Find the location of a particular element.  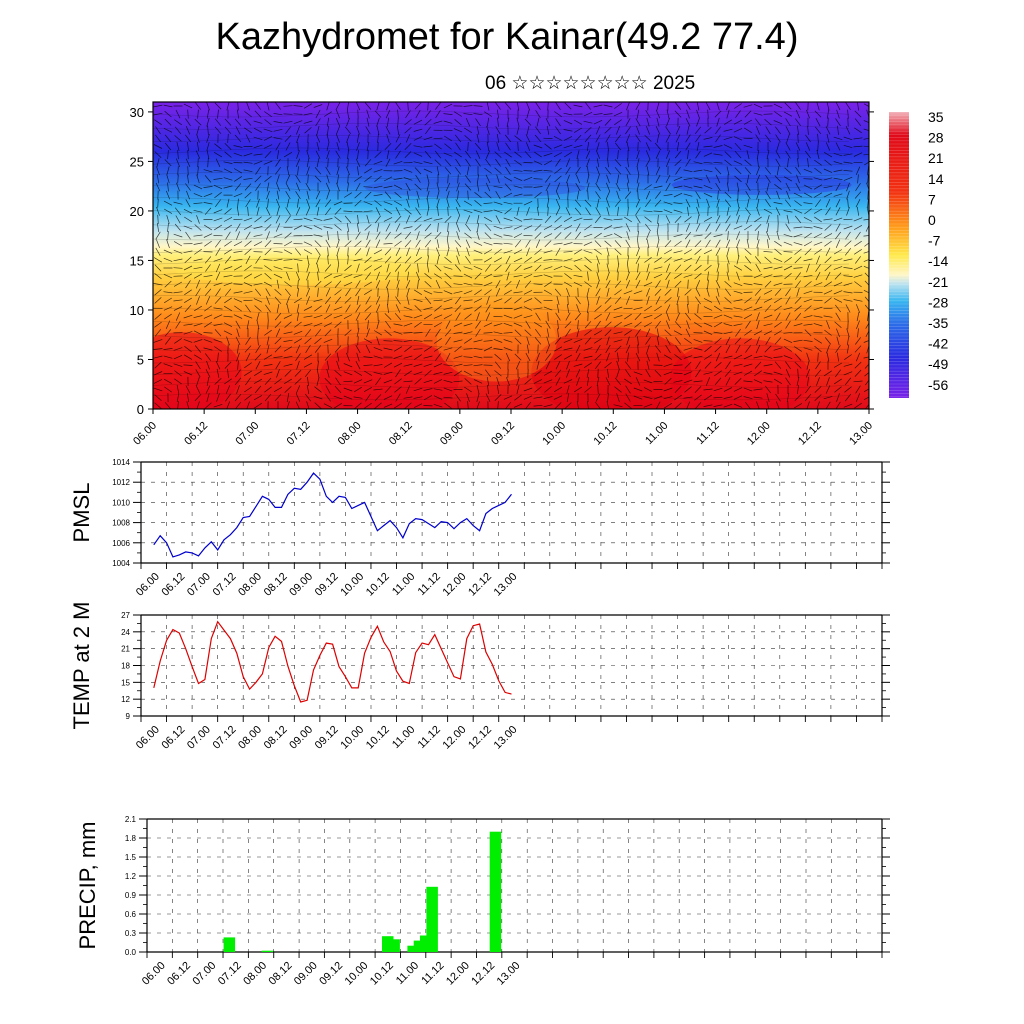

g-pmsl-ytick-label-5: 1014 is located at coordinates (121, 462).